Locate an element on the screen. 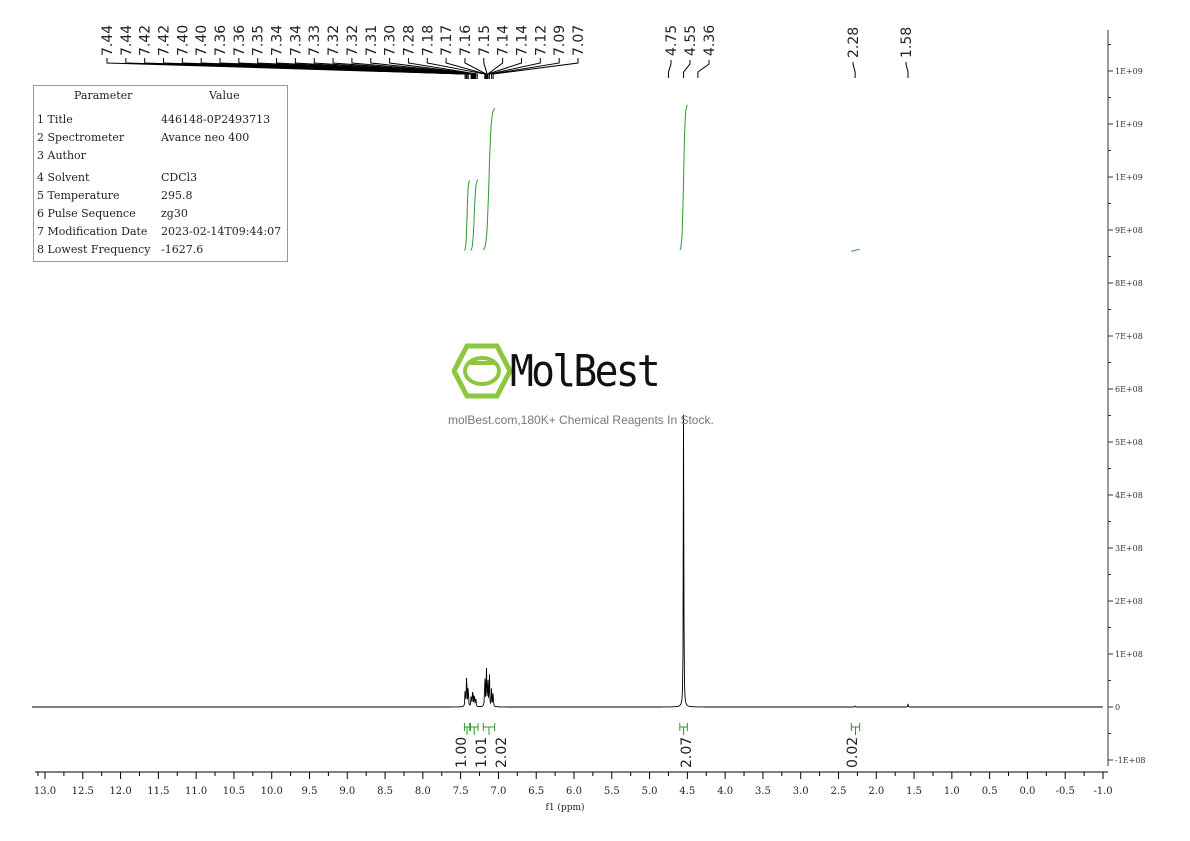 The height and width of the screenshot is (841, 1190). peak-label: 7.18 is located at coordinates (428, 40).